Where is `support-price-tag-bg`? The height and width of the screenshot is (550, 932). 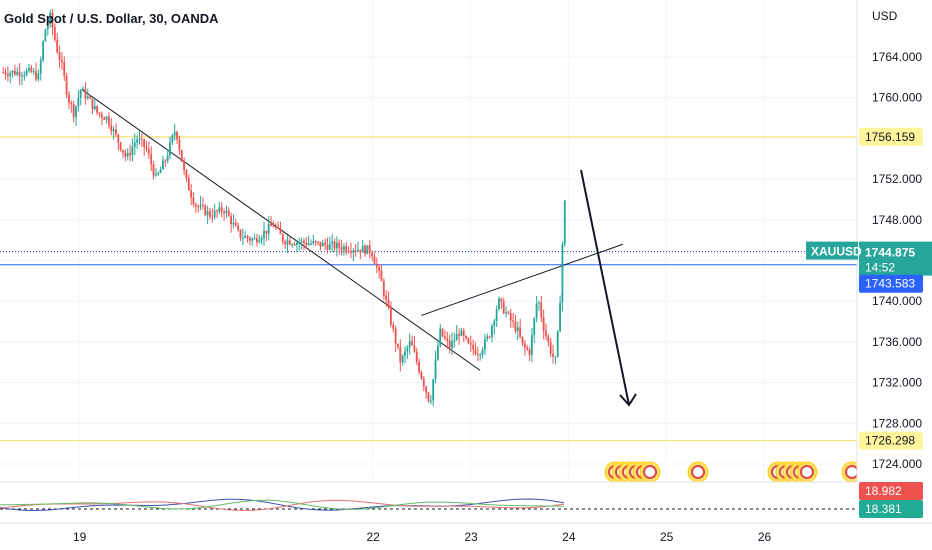
support-price-tag-bg is located at coordinates (891, 440).